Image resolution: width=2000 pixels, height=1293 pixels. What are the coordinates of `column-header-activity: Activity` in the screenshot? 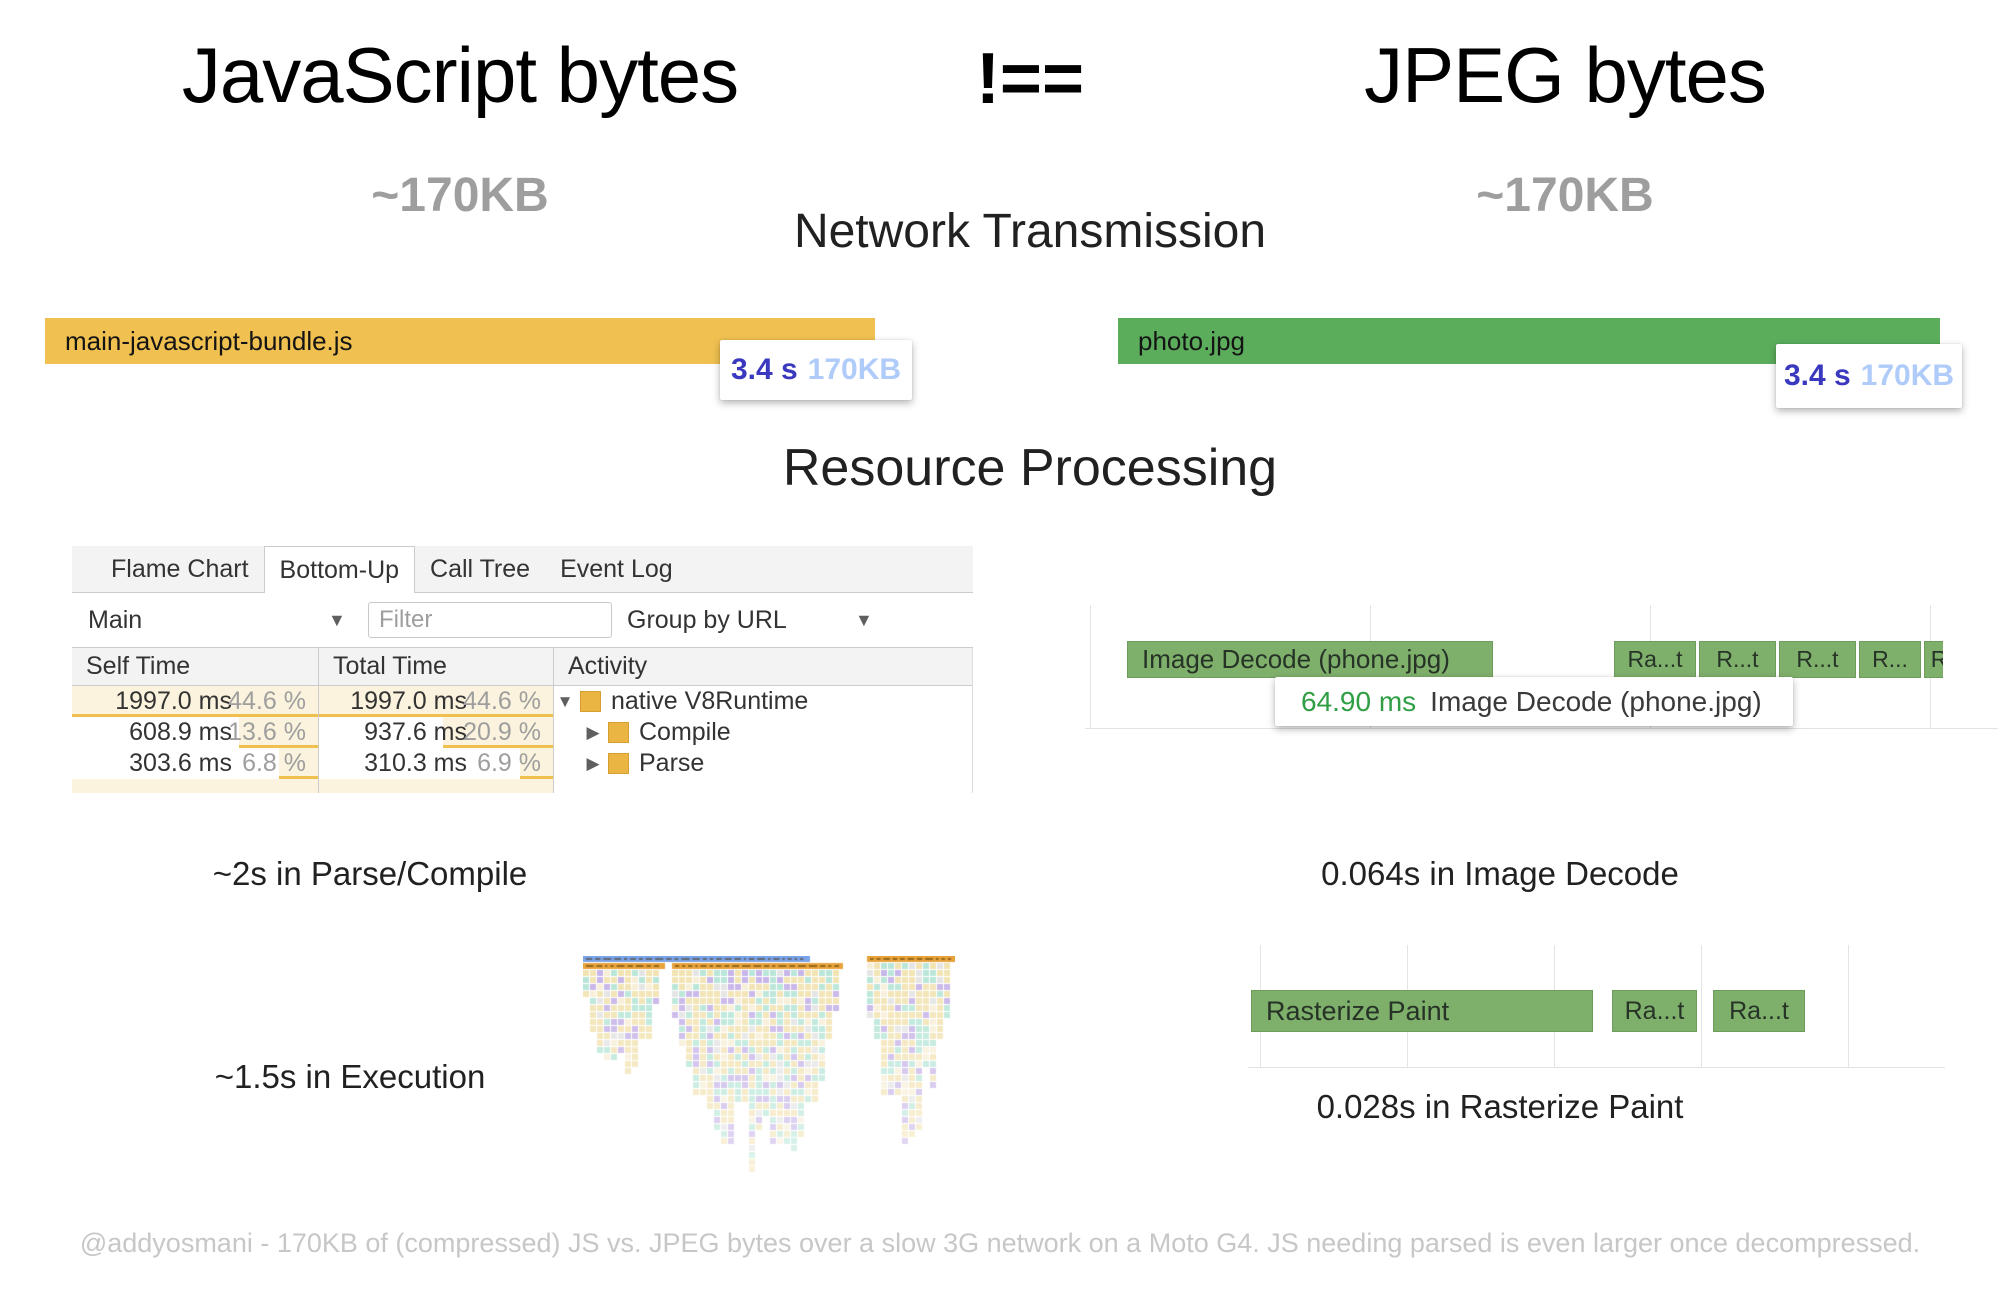 It's located at (763, 666).